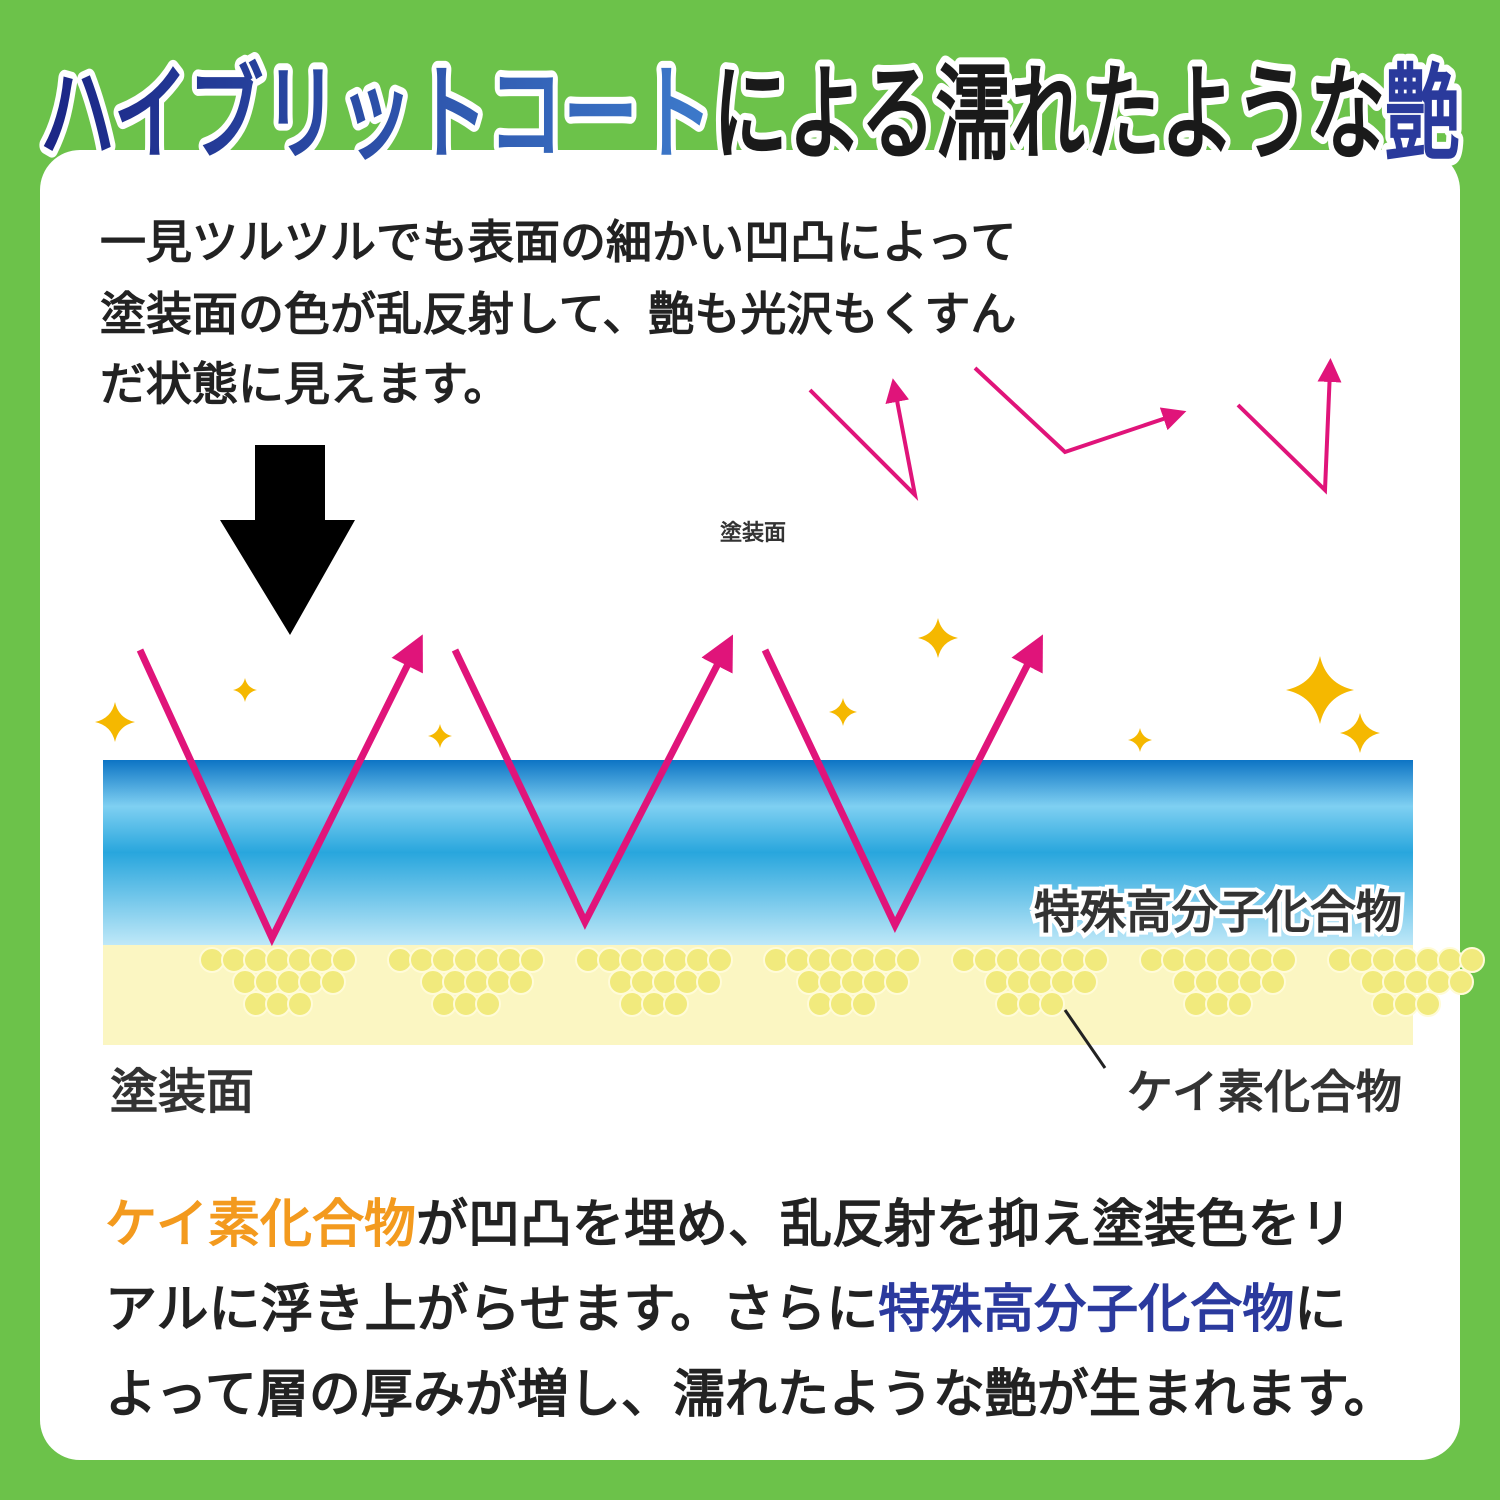 This screenshot has width=1500, height=1500. What do you see at coordinates (376, 114) in the screenshot?
I see `title-brand: ハイブリットコート` at bounding box center [376, 114].